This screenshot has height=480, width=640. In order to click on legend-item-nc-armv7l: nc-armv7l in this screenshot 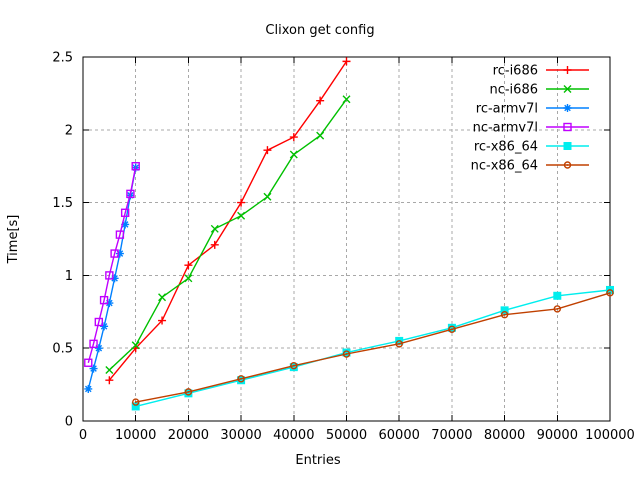, I will do `click(531, 128)`.